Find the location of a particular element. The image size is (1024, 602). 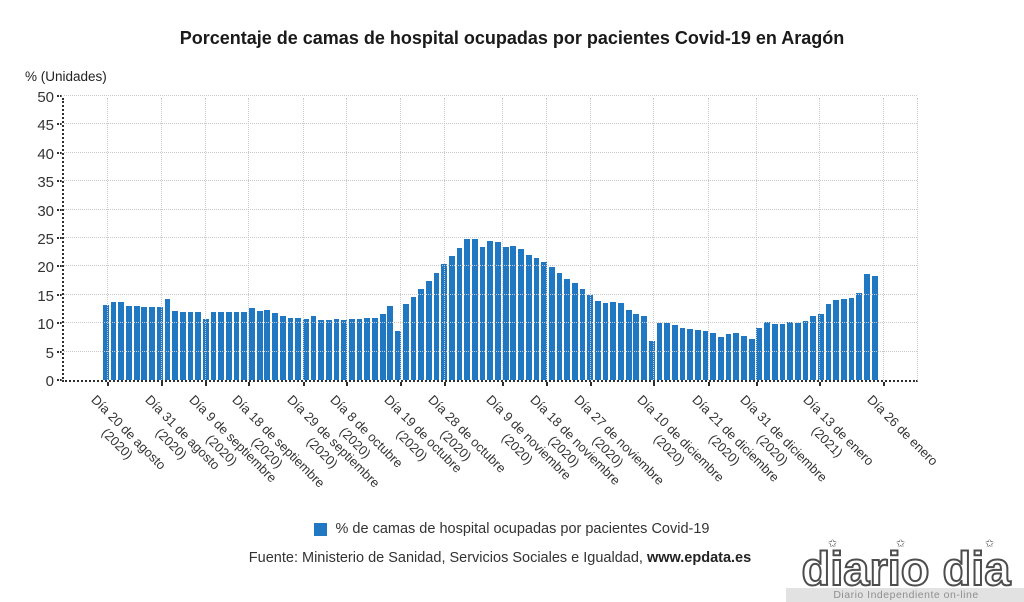

y-axis-unit-label: % (Unidades) is located at coordinates (66, 76).